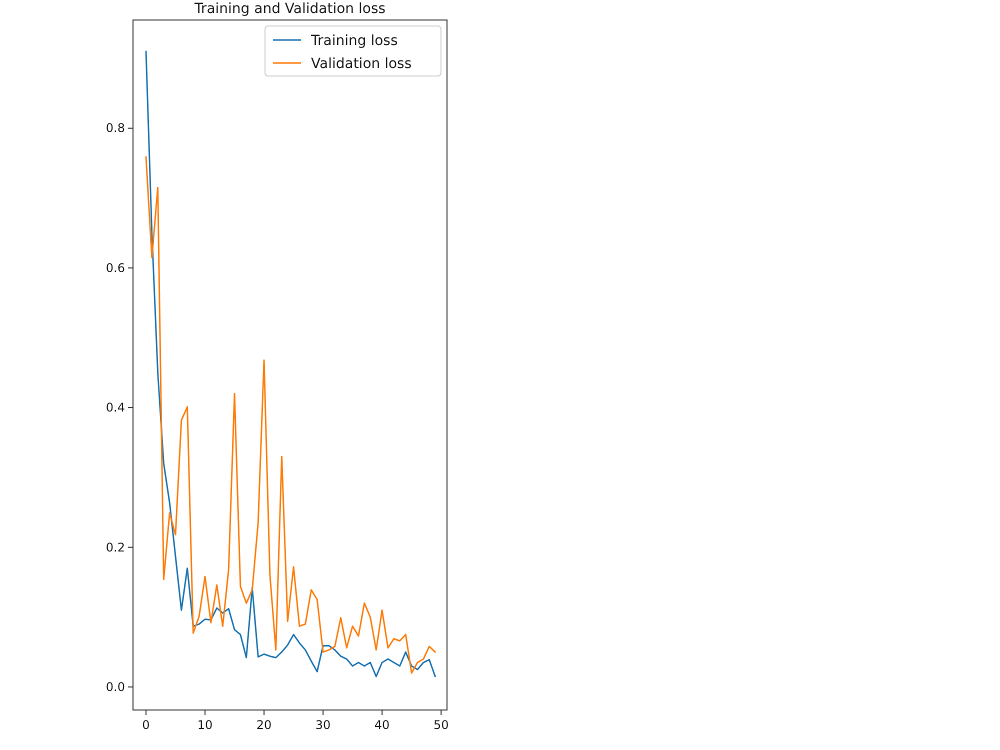 The width and height of the screenshot is (1000, 750). What do you see at coordinates (115, 407) in the screenshot?
I see `y-tick-label: 0.4` at bounding box center [115, 407].